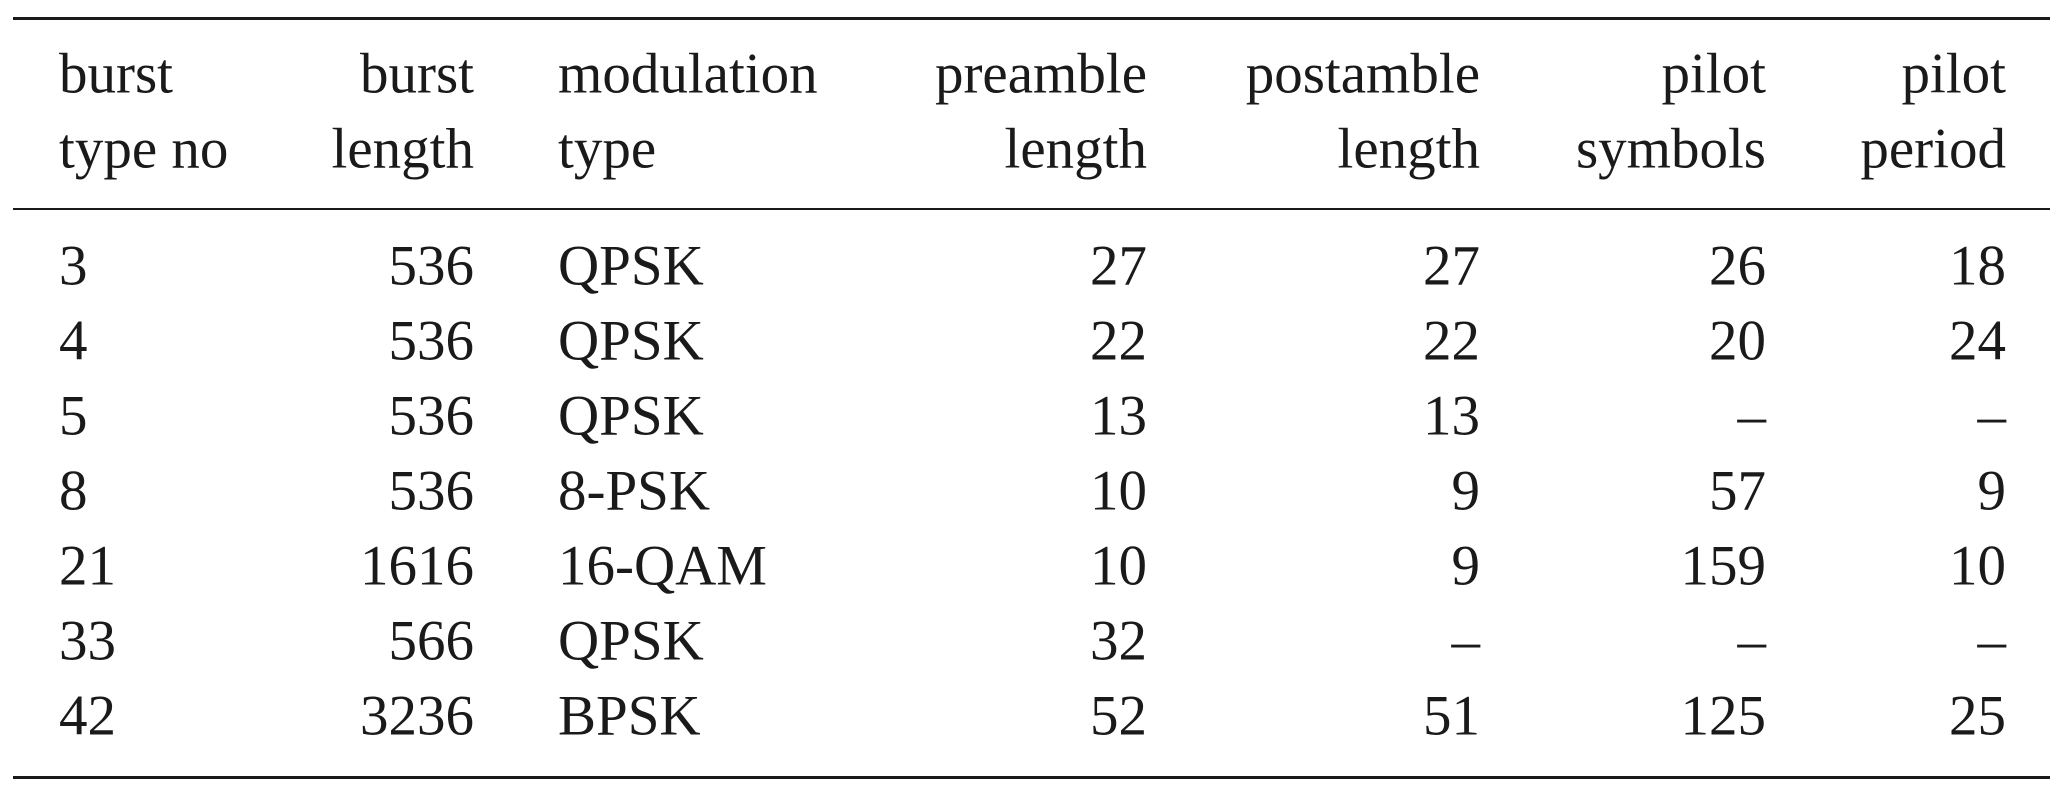 The width and height of the screenshot is (2067, 797). What do you see at coordinates (144, 149) in the screenshot?
I see `header-cell: type no` at bounding box center [144, 149].